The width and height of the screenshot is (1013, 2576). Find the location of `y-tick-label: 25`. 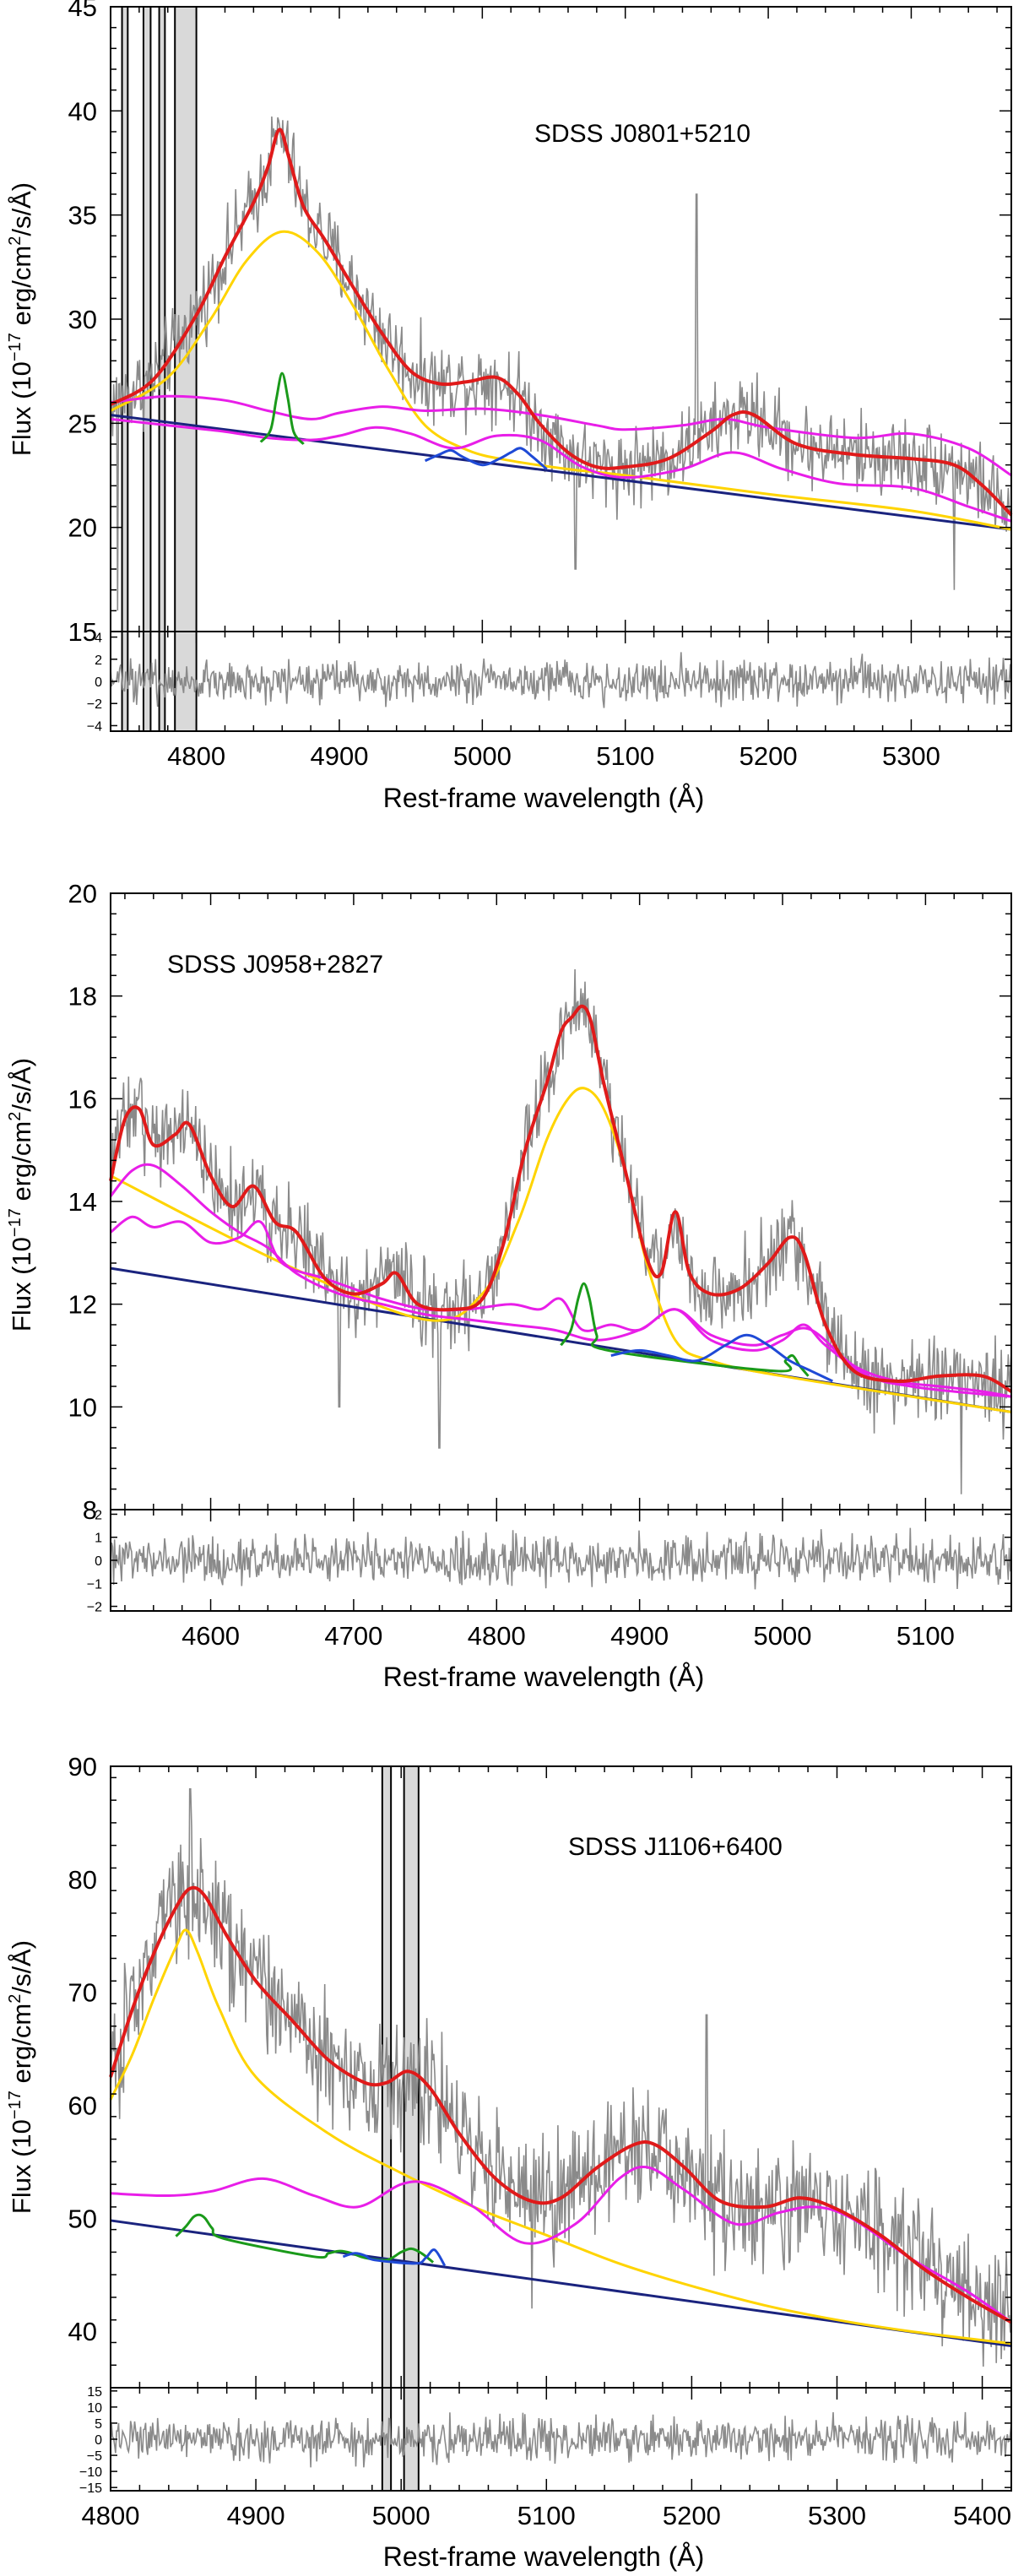

y-tick-label: 25 is located at coordinates (82, 424).